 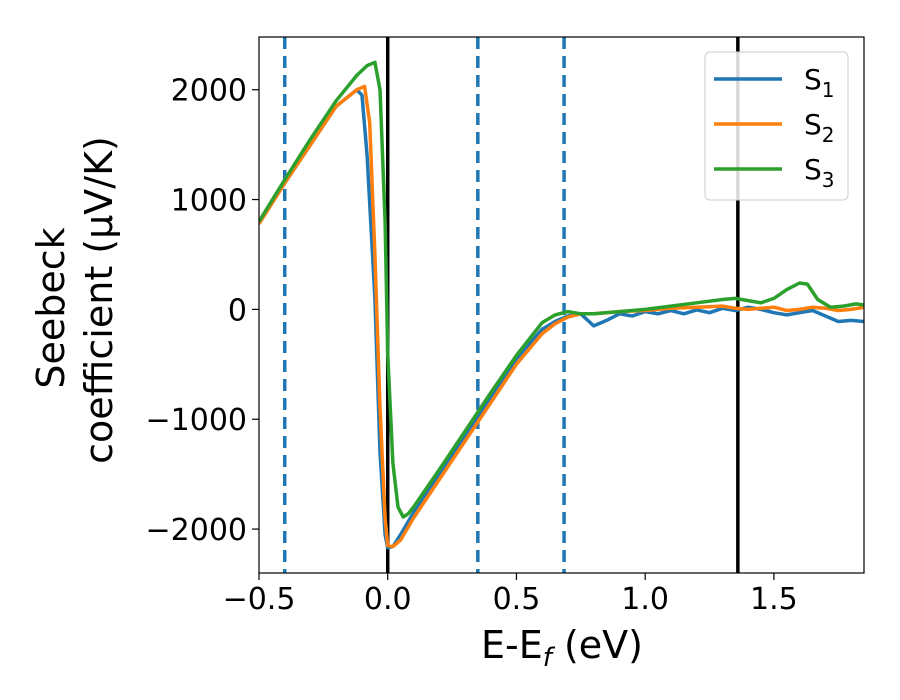 I want to click on x-axis-ticks: −0.5 0.0 0.5 1.0 1.5, so click(x=510, y=595).